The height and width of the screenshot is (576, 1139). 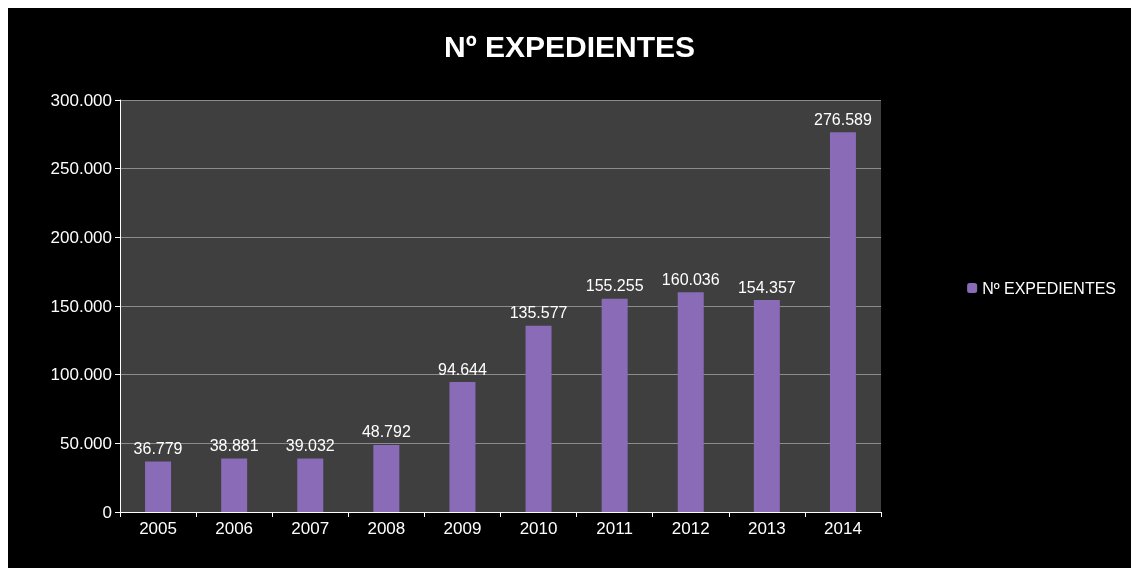 I want to click on data-label: 154.357, so click(x=766, y=287).